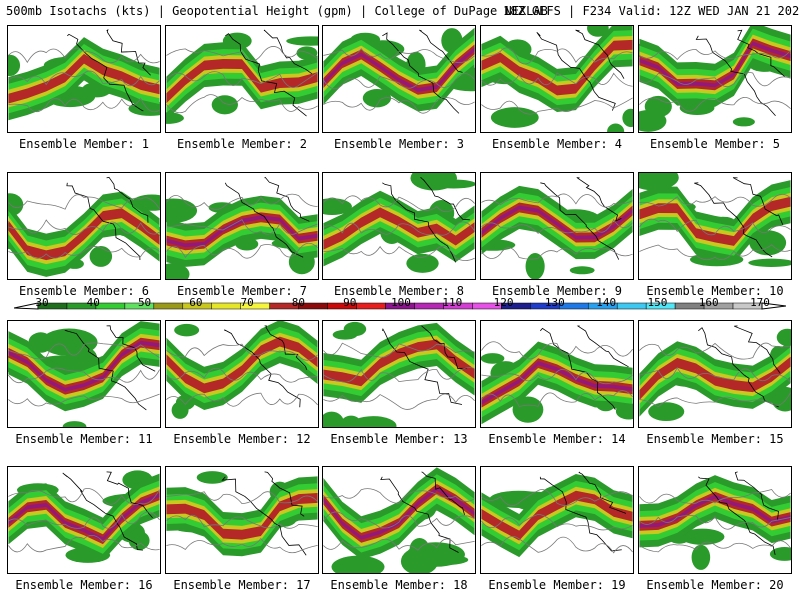 The image size is (800, 600). What do you see at coordinates (401, 302) in the screenshot?
I see `colorbar-tick-label: 100` at bounding box center [401, 302].